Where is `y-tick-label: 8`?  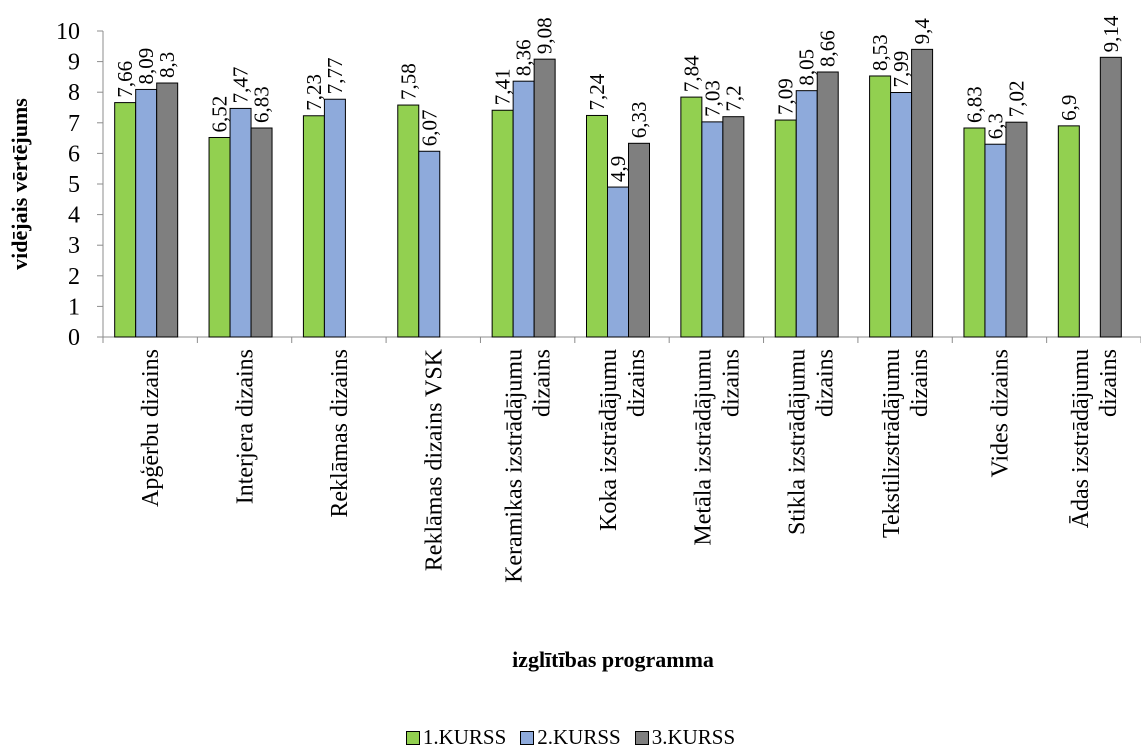
y-tick-label: 8 is located at coordinates (74, 93).